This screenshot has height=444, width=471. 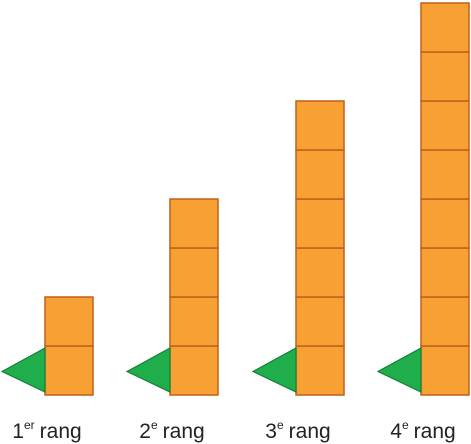 What do you see at coordinates (145, 431) in the screenshot?
I see `rank-number: 2` at bounding box center [145, 431].